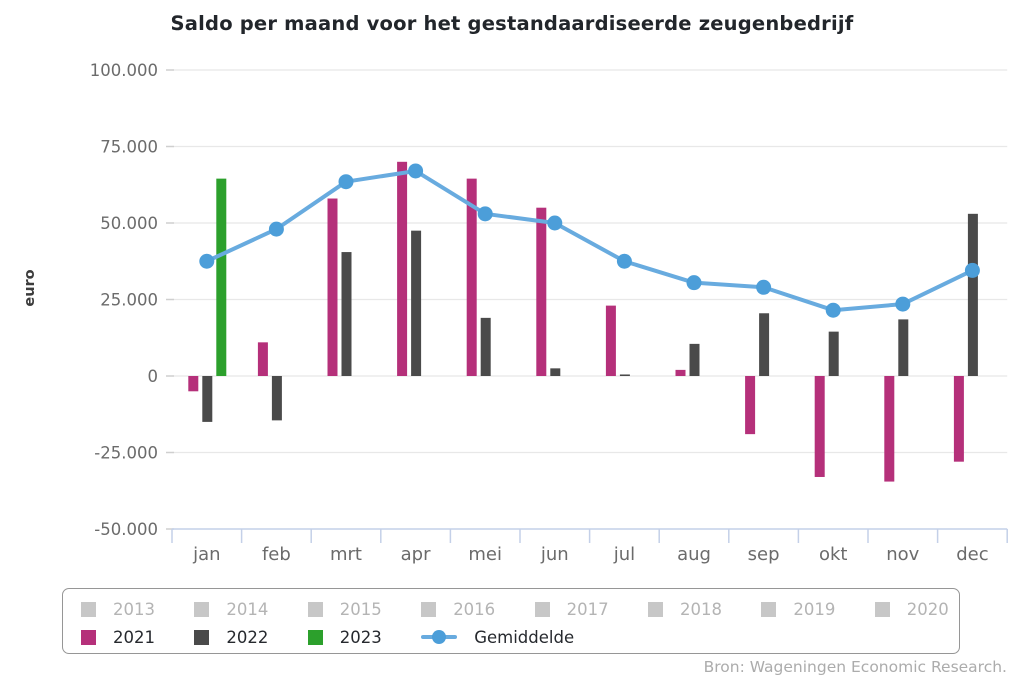 This screenshot has width=1024, height=683. What do you see at coordinates (346, 182) in the screenshot?
I see `gemiddelde-point-mrt` at bounding box center [346, 182].